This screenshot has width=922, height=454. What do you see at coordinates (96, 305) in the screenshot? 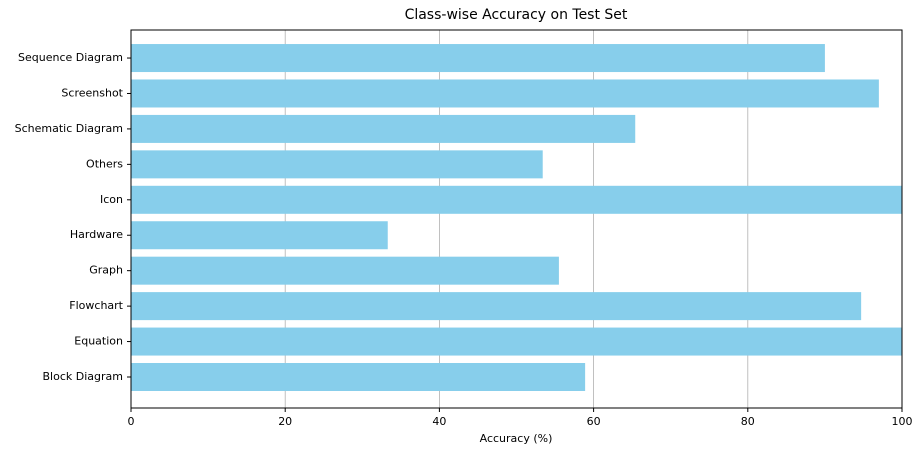
I see `y-tick-label: Flowchart` at bounding box center [96, 305].